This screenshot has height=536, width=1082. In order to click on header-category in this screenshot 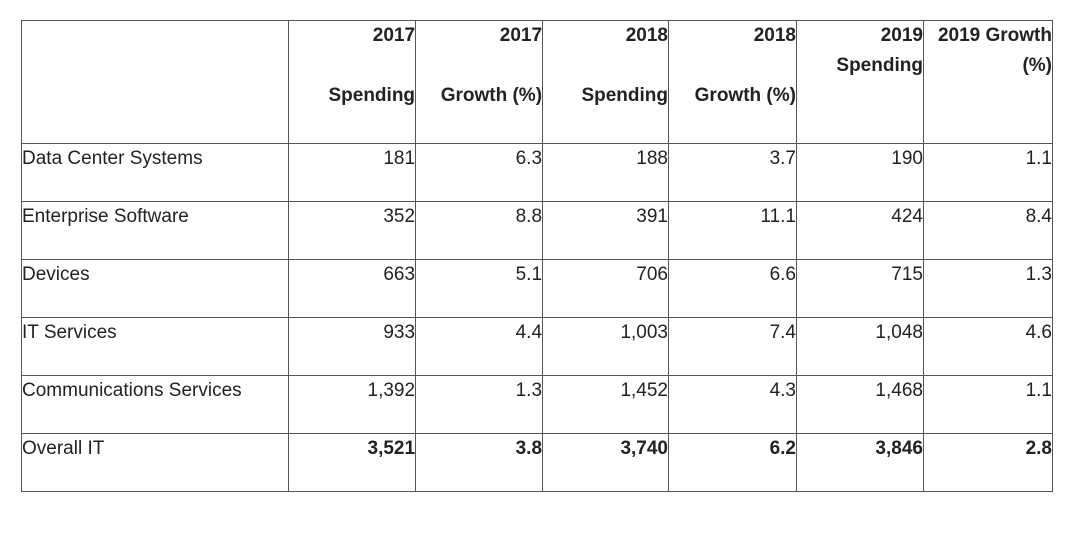, I will do `click(155, 82)`.